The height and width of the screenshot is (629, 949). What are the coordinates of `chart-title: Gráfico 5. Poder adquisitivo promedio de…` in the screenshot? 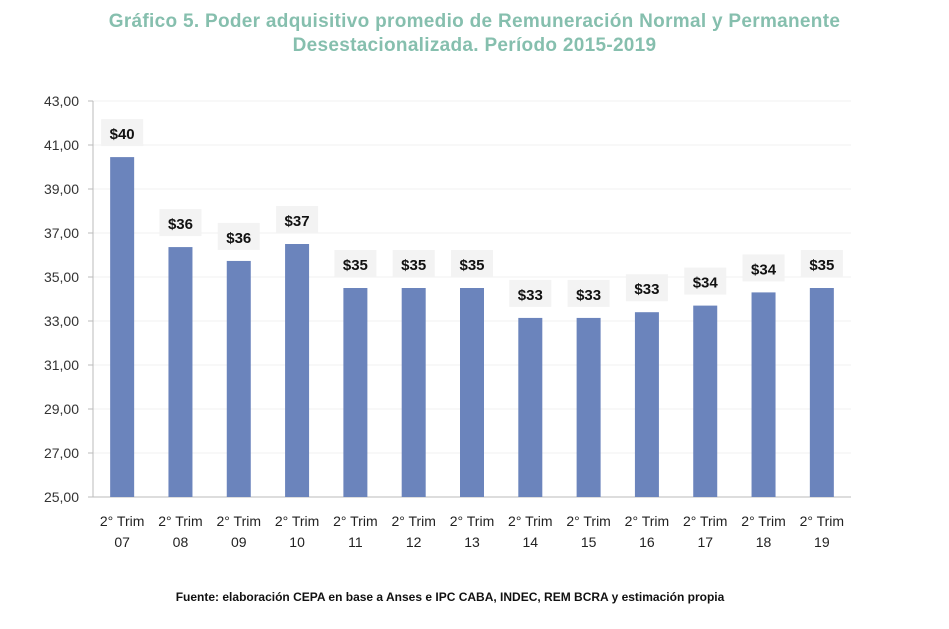 It's located at (474, 34).